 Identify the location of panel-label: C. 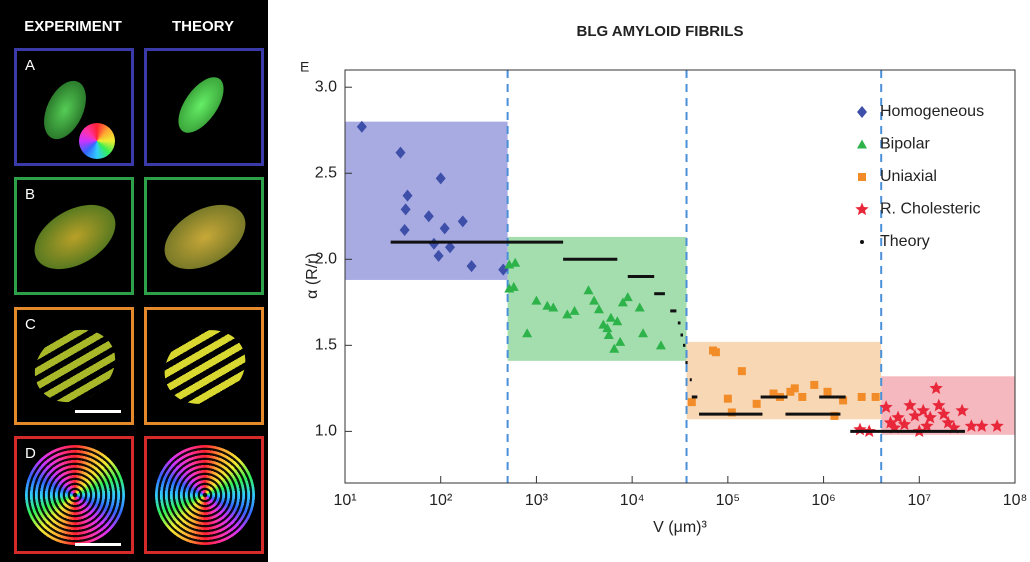
(30, 324).